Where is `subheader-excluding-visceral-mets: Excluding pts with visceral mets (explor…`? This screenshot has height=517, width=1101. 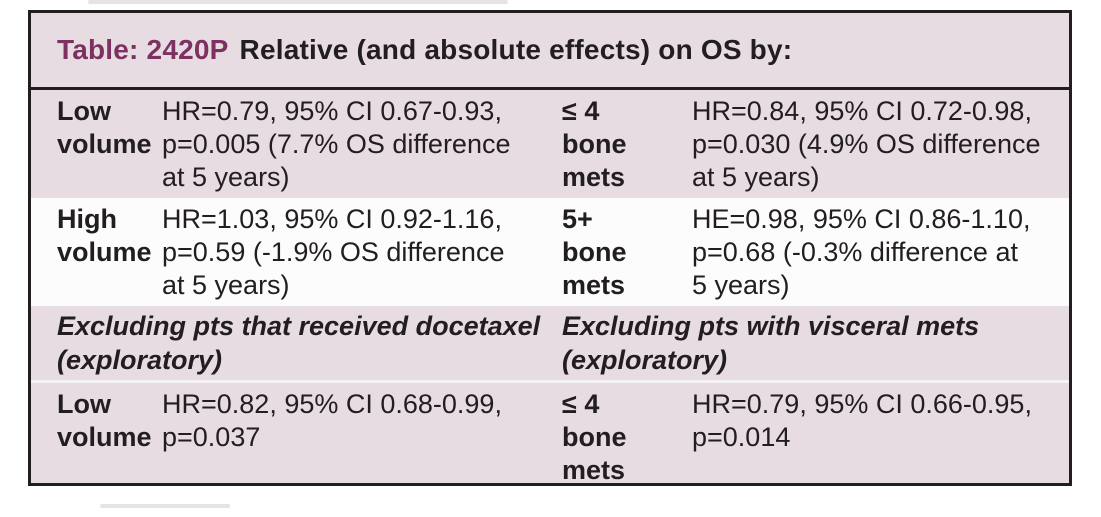
subheader-excluding-visceral-mets: Excluding pts with visceral mets (explor… is located at coordinates (771, 343).